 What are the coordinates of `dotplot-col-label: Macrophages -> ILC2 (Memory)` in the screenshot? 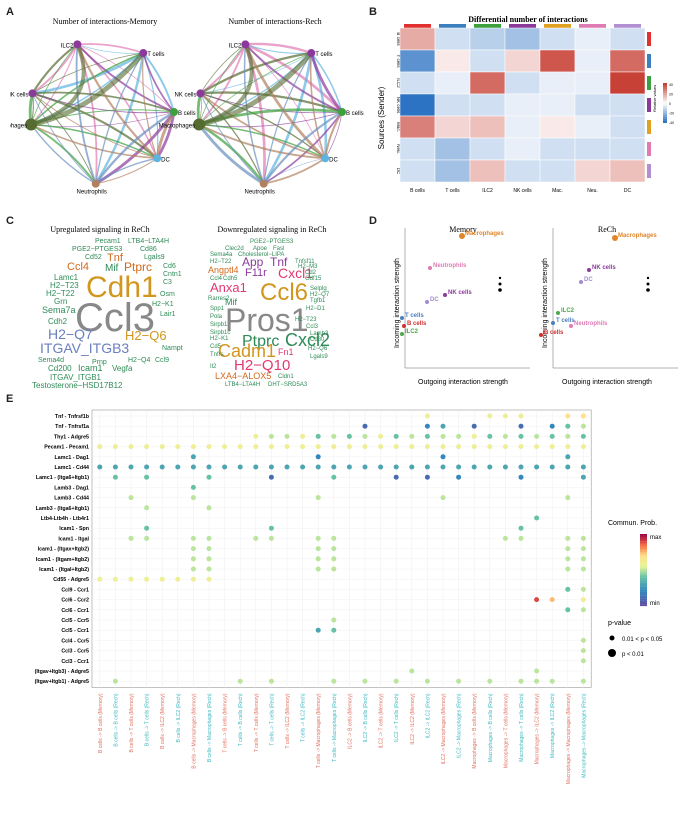 It's located at (538, 728).